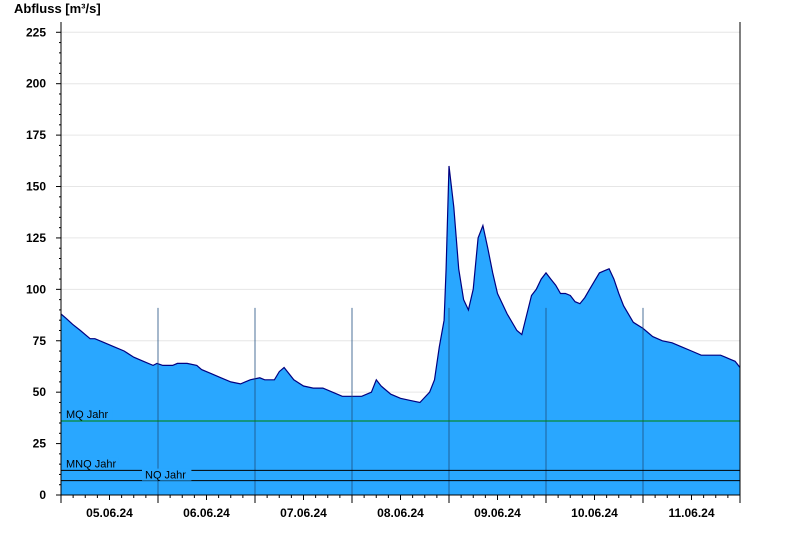 This screenshot has height=550, width=800. I want to click on y-tick-label-100: 100, so click(36, 289).